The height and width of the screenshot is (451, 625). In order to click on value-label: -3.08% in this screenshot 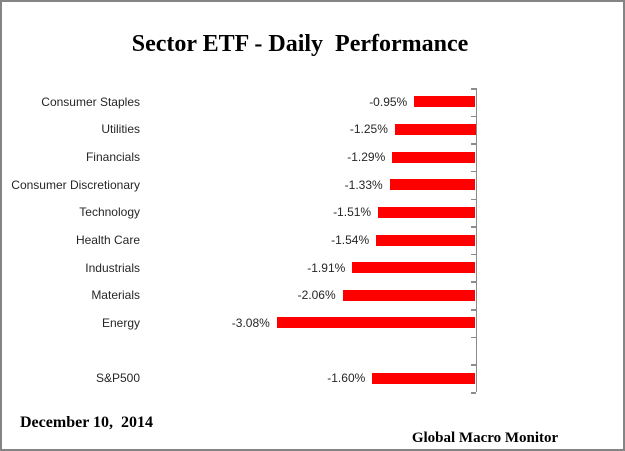, I will do `click(250, 322)`.